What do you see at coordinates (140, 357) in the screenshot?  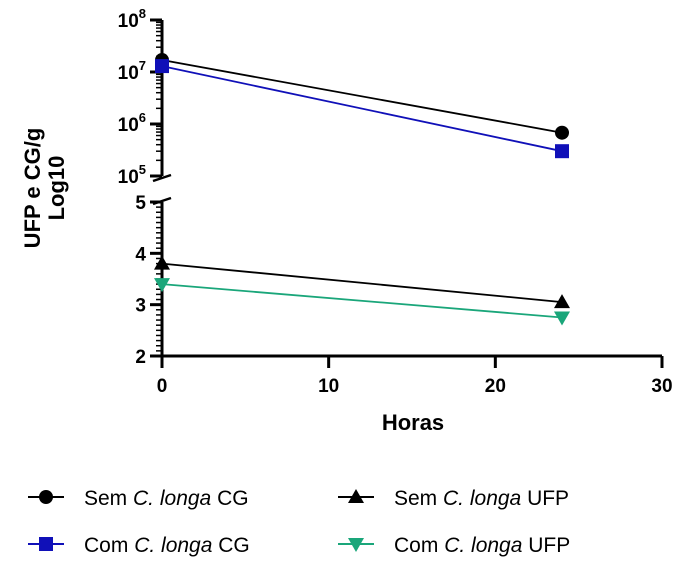 I see `y-tick-label-bottom: 2` at bounding box center [140, 357].